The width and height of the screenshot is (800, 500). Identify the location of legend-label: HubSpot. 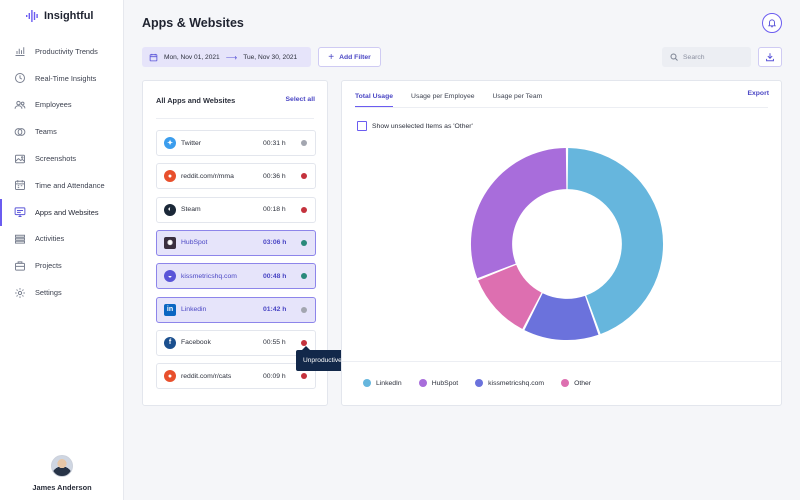
(445, 383).